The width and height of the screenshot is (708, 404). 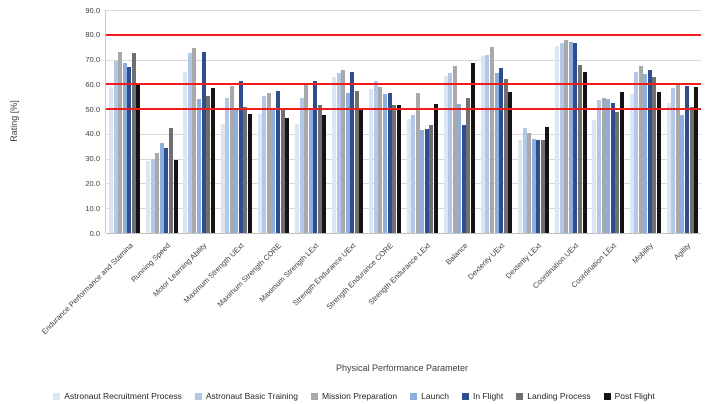 I want to click on x-category-label: Strength Endurance UExt, so click(x=324, y=274).